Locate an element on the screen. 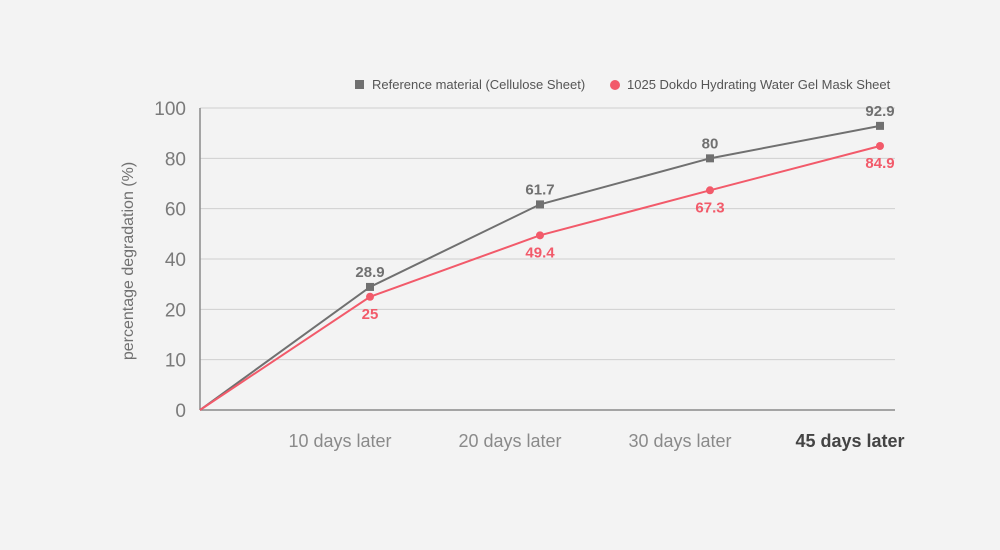 The height and width of the screenshot is (550, 1000). y-tick-label-10: 10 is located at coordinates (175, 361).